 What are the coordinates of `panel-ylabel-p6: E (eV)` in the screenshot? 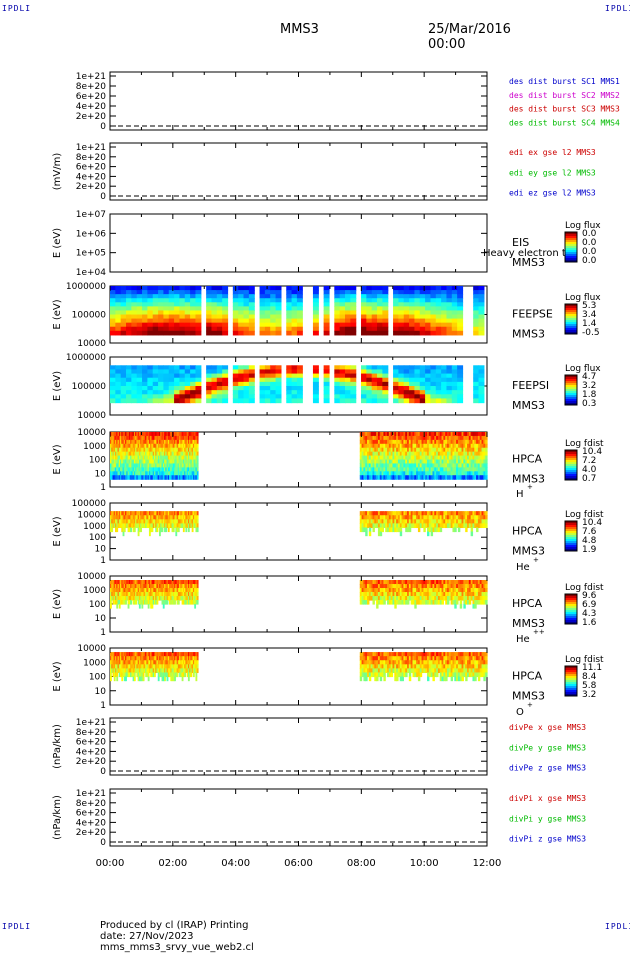 It's located at (57, 459).